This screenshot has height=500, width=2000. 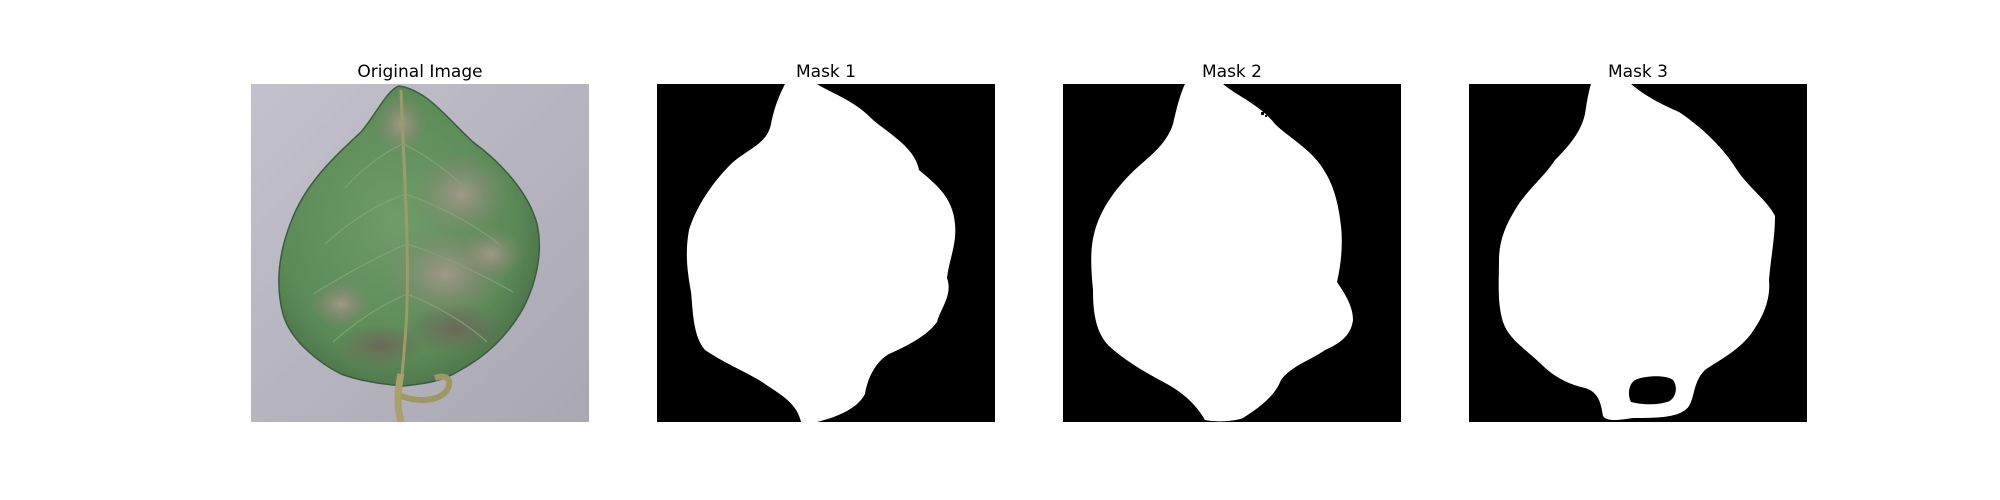 I want to click on leaf-photo, so click(x=420, y=253).